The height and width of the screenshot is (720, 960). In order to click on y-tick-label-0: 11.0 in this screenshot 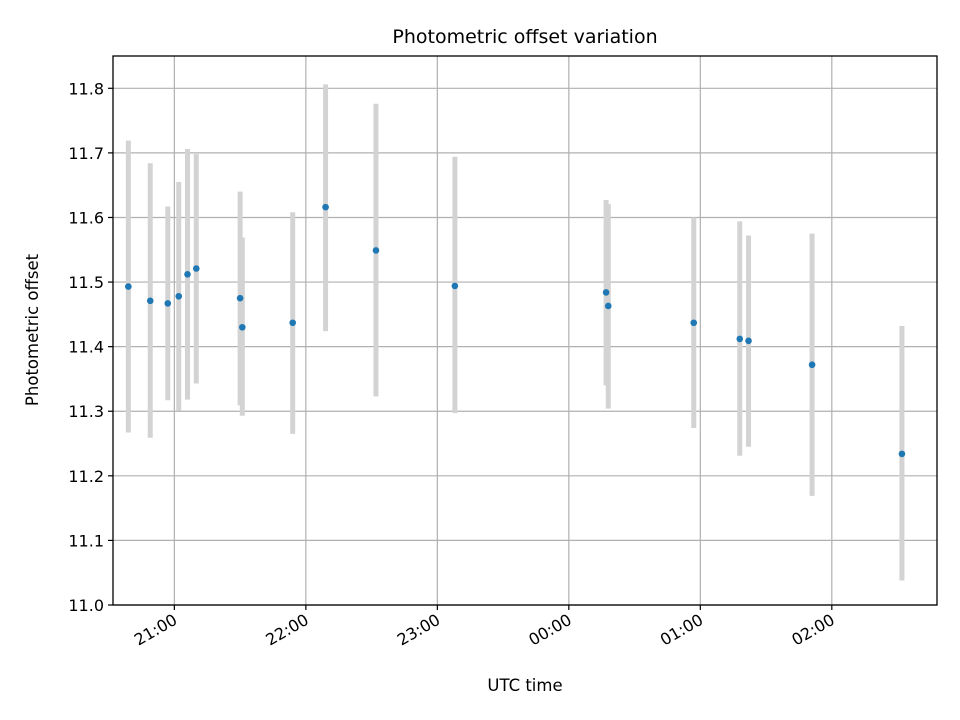, I will do `click(86, 605)`.